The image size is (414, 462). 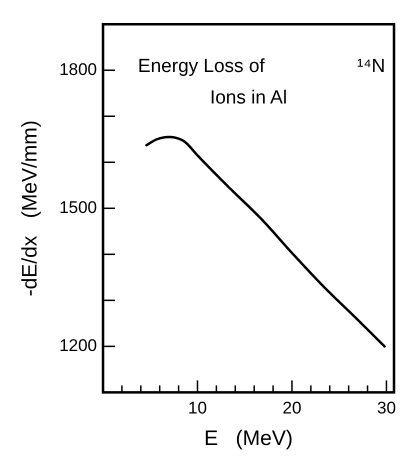 I want to click on x-tick-label: 20, so click(x=292, y=408).